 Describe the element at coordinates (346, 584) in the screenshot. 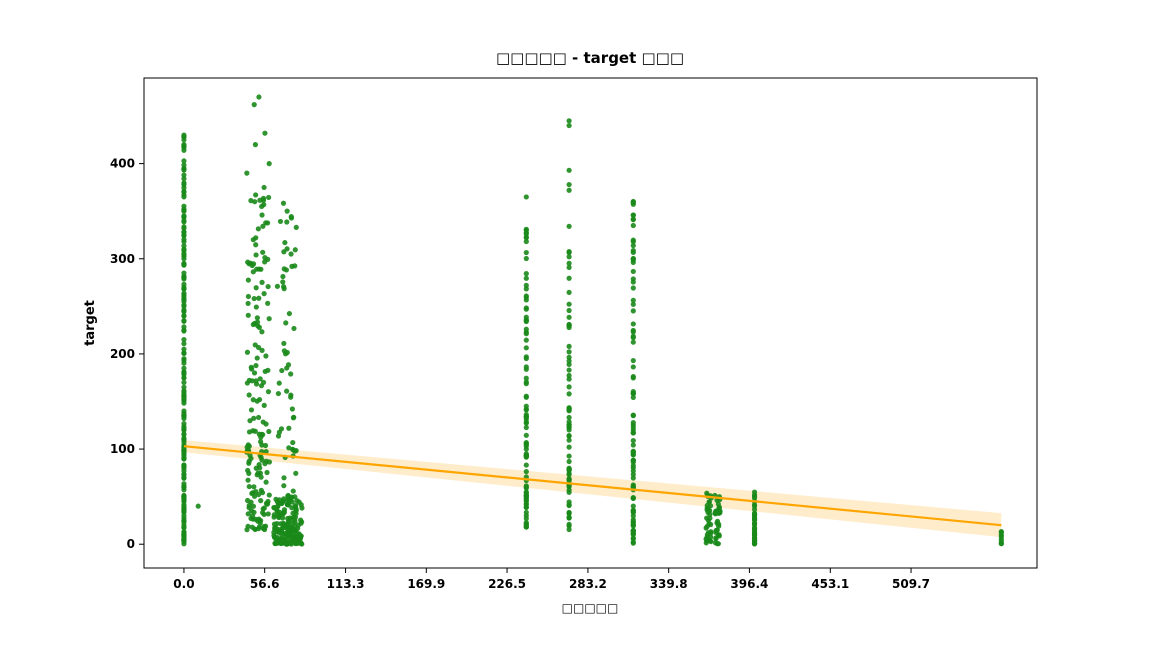

I see `x-tick-label: 113.3` at that location.